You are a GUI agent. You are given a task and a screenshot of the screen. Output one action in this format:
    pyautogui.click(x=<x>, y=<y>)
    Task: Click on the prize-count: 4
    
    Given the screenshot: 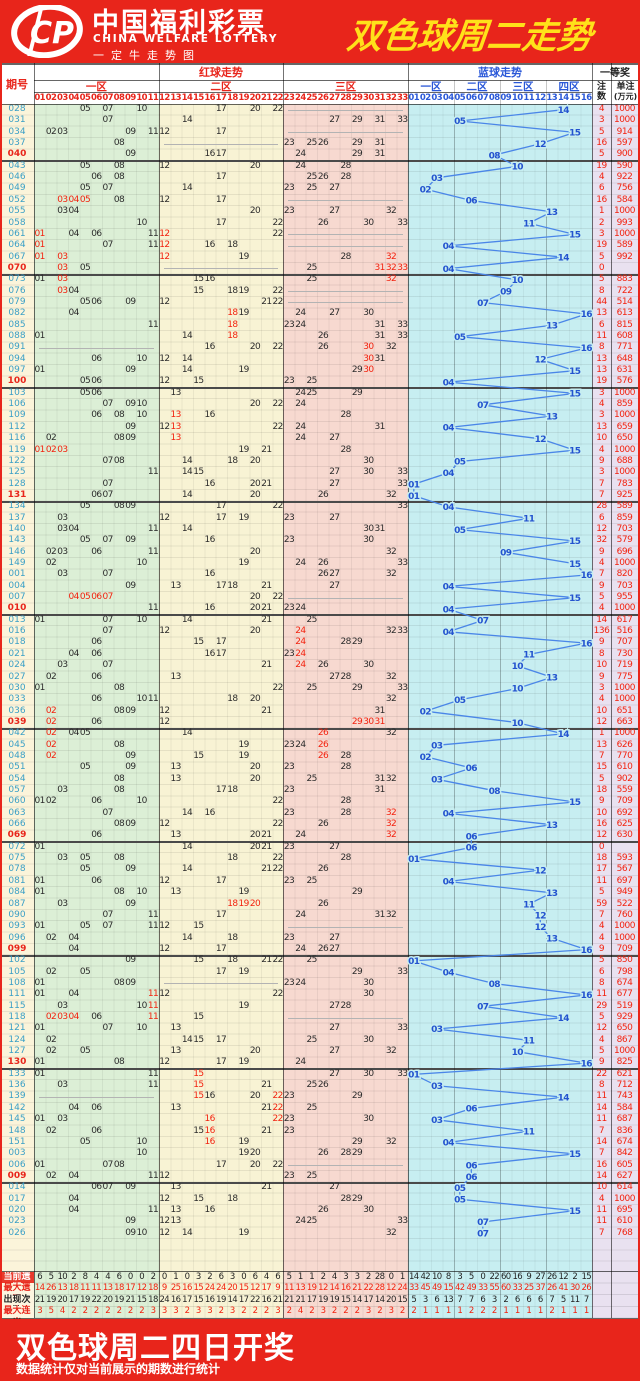 What is the action you would take?
    pyautogui.click(x=601, y=109)
    